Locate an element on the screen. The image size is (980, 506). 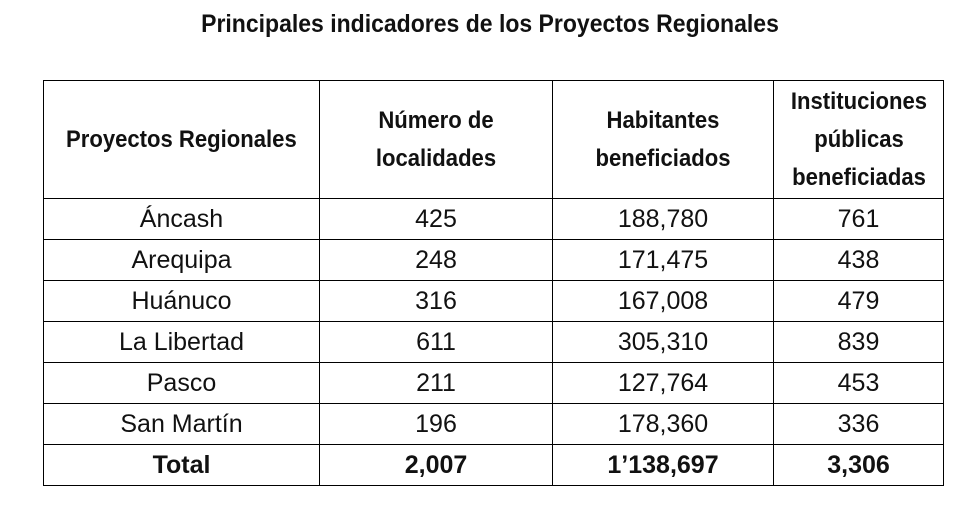
table-cell: 171,475 is located at coordinates (663, 260).